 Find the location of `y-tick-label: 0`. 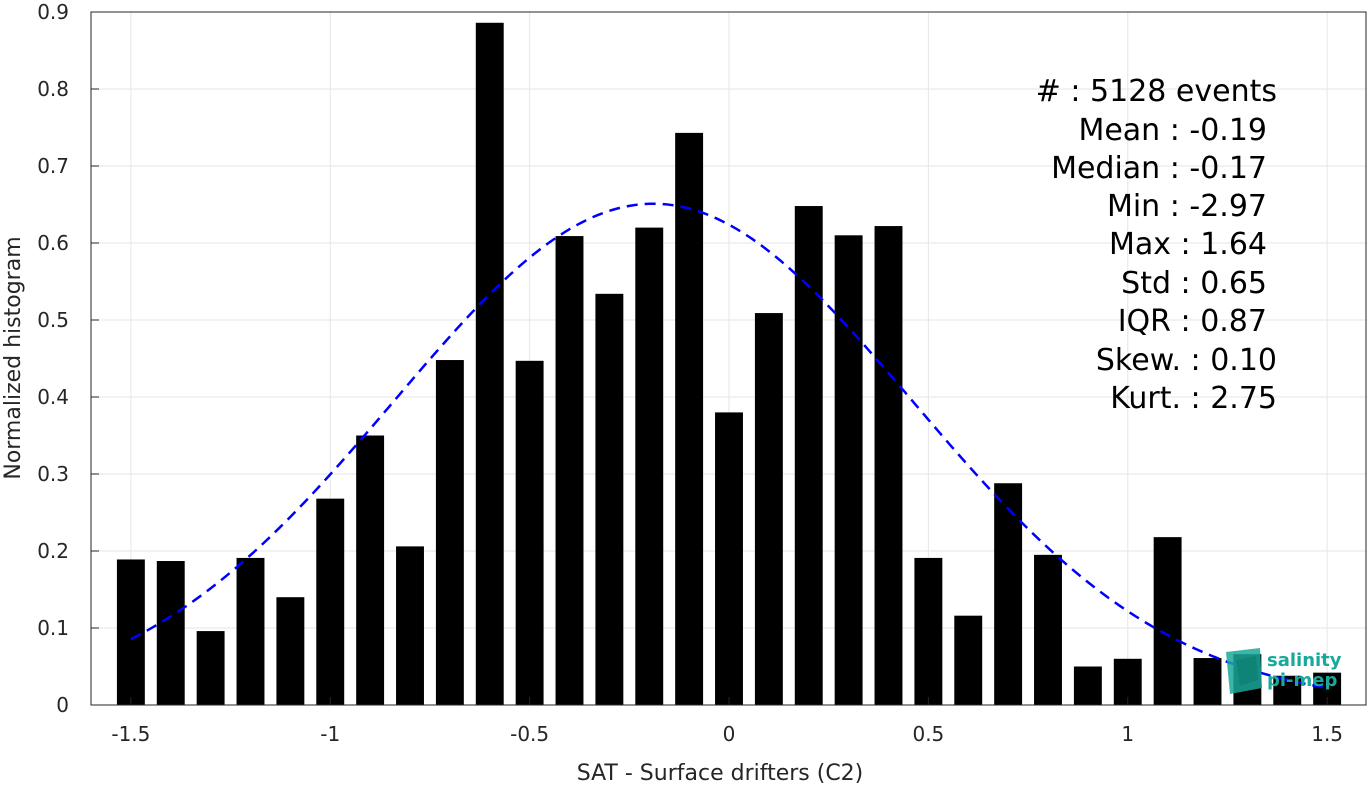

y-tick-label: 0 is located at coordinates (62, 705).